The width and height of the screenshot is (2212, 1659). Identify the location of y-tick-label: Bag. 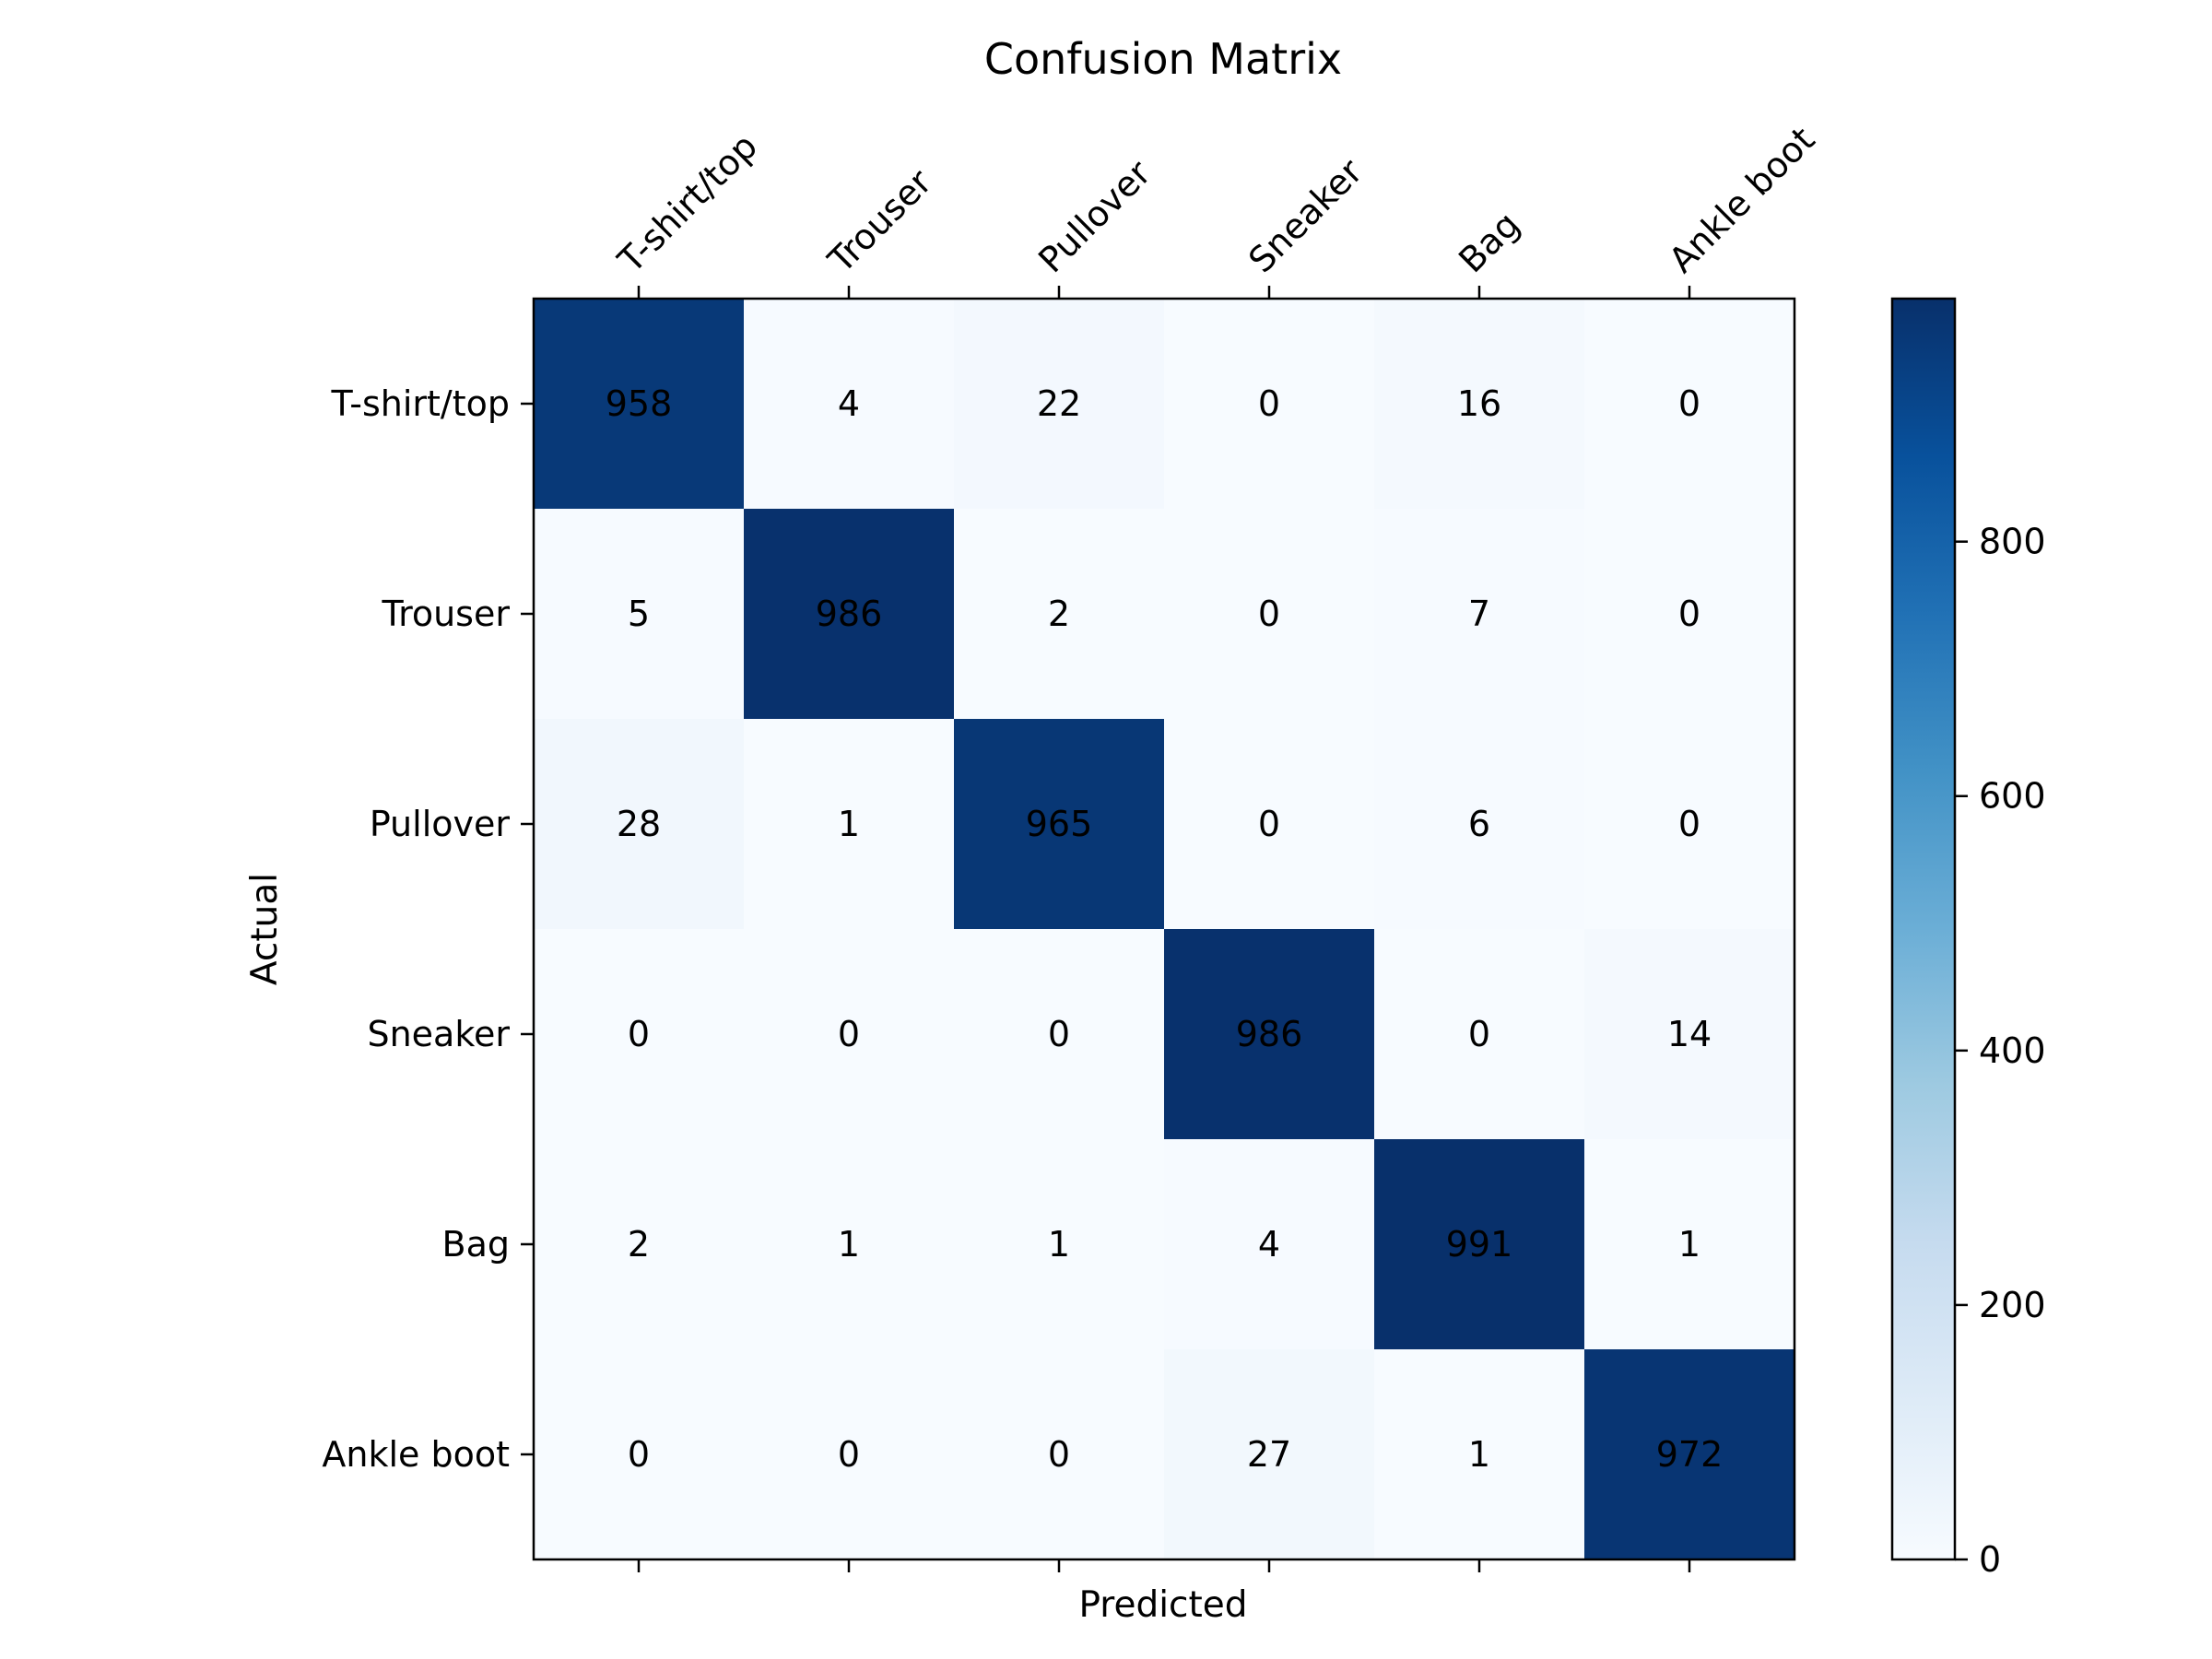
(476, 1244).